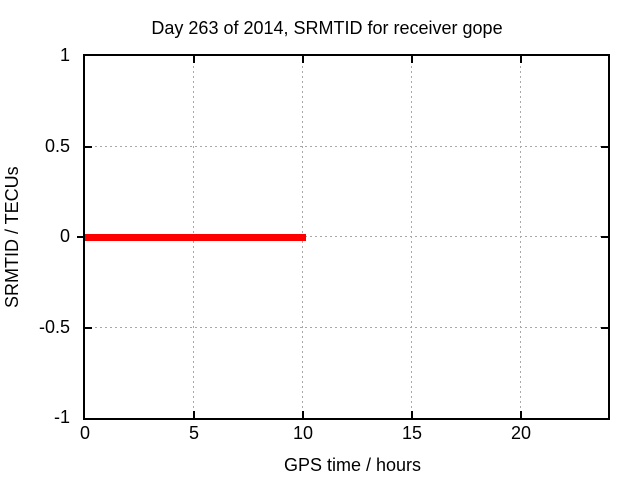 This screenshot has height=480, width=640. I want to click on series-line-segment, so click(195, 237).